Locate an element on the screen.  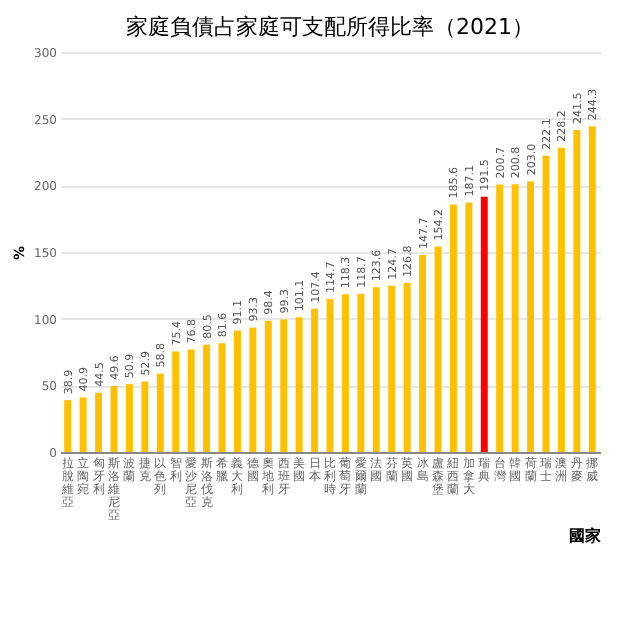
x-axis-title: 國家 is located at coordinates (585, 535).